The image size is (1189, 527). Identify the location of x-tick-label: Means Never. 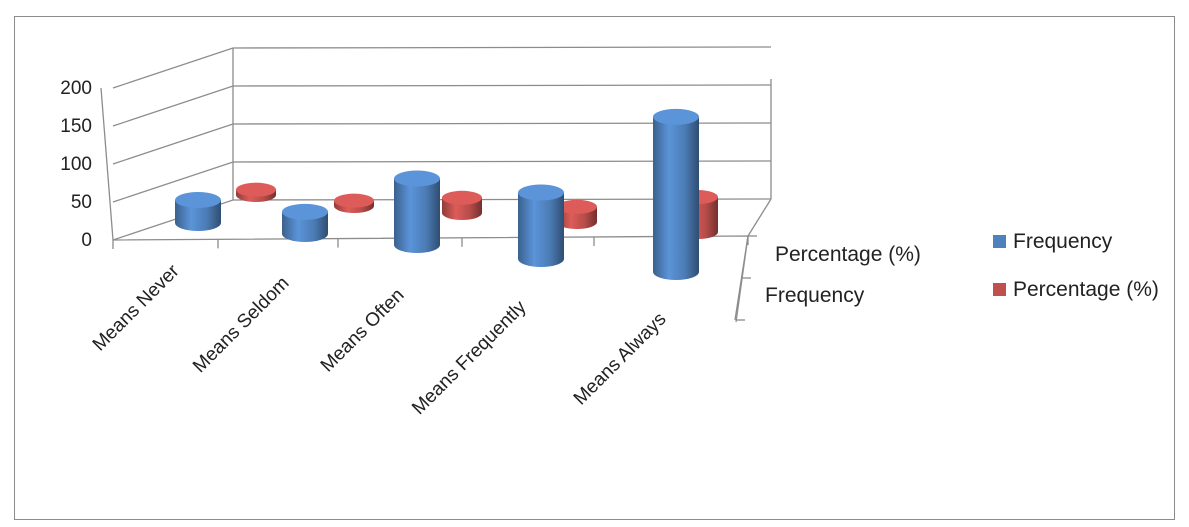
(136, 307).